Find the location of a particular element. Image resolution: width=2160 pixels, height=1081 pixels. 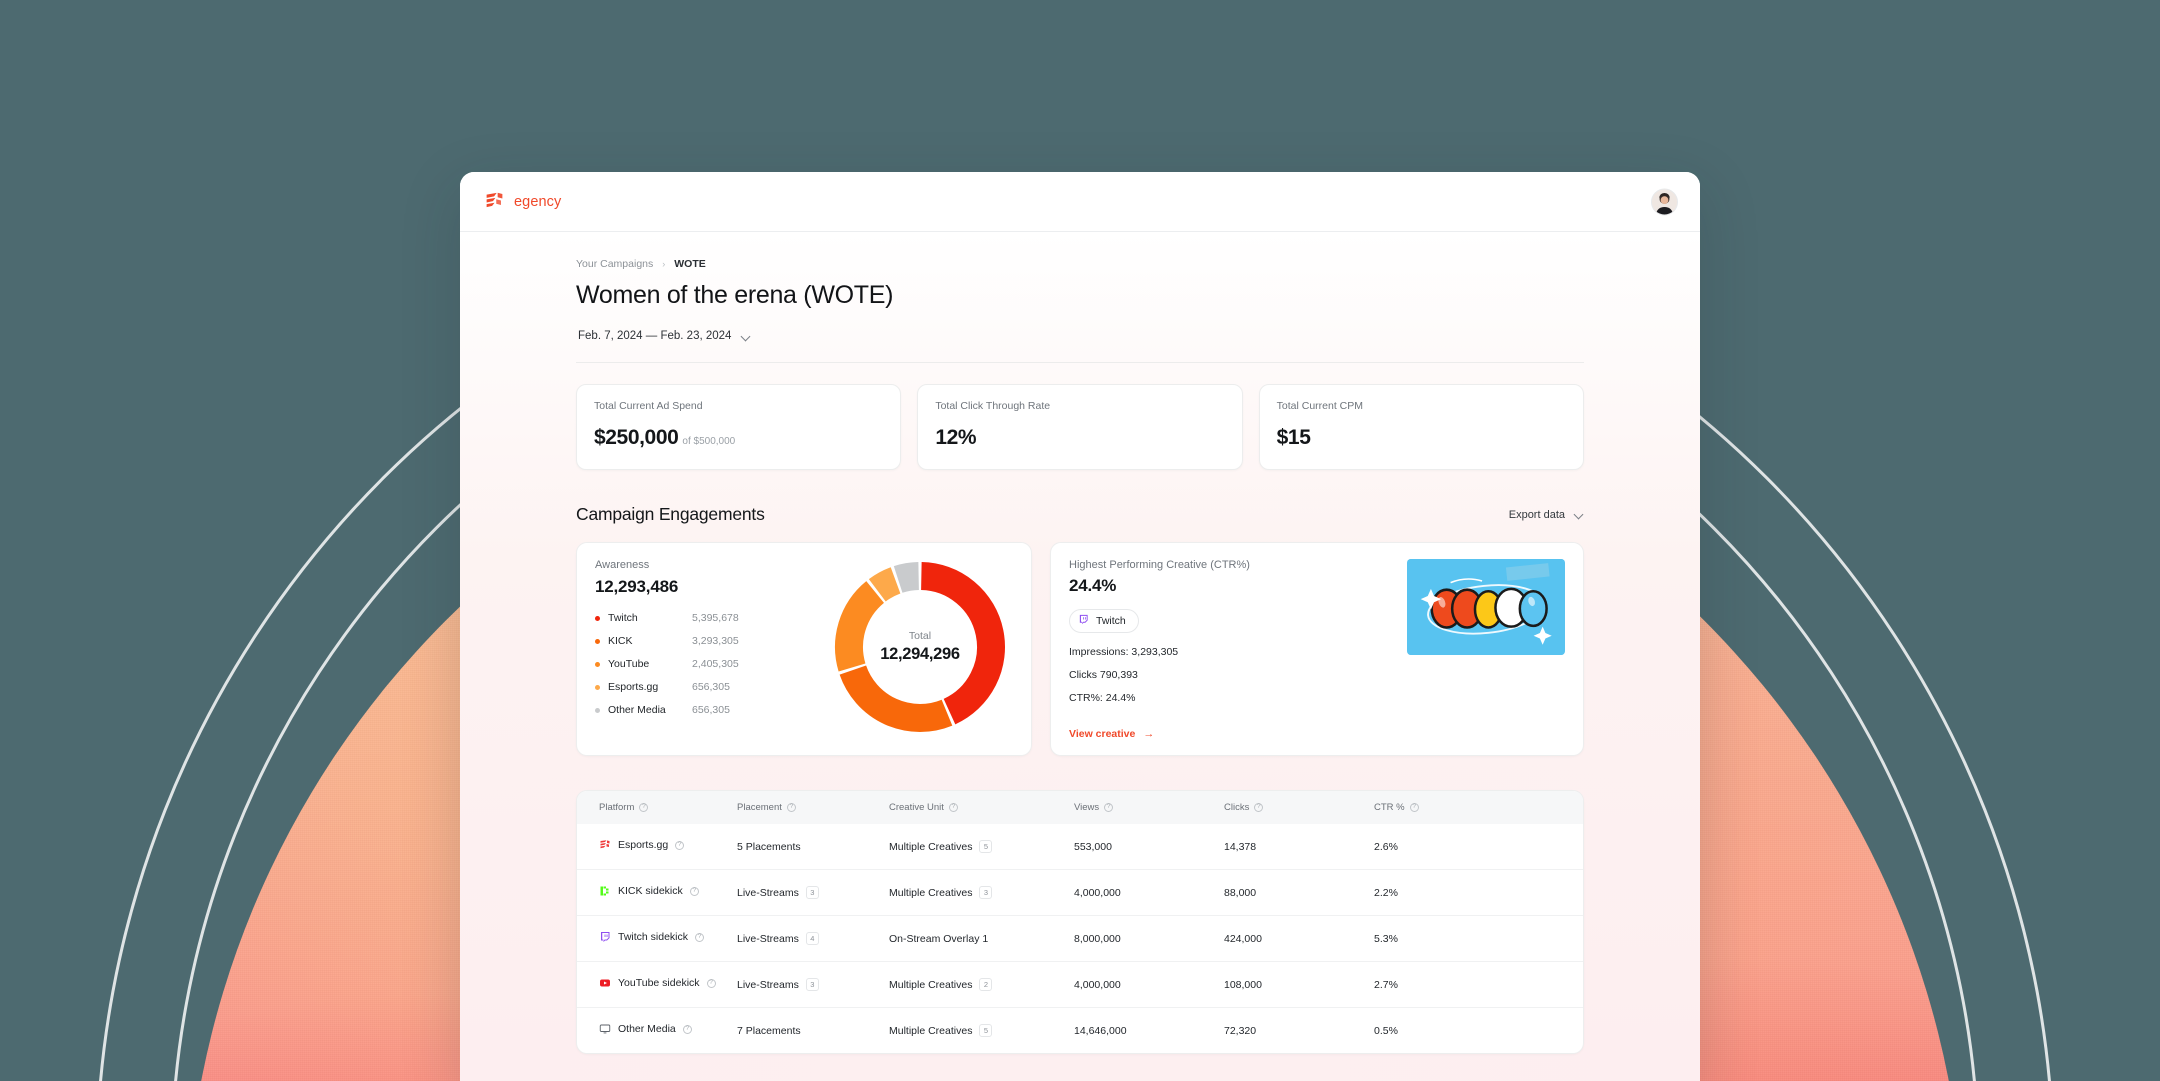

column-header-clicks: Clicks? is located at coordinates (1299, 807).